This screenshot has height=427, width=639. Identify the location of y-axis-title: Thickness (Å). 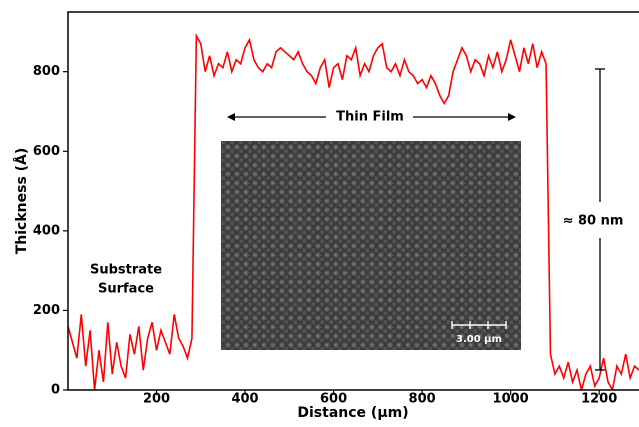
(21, 201).